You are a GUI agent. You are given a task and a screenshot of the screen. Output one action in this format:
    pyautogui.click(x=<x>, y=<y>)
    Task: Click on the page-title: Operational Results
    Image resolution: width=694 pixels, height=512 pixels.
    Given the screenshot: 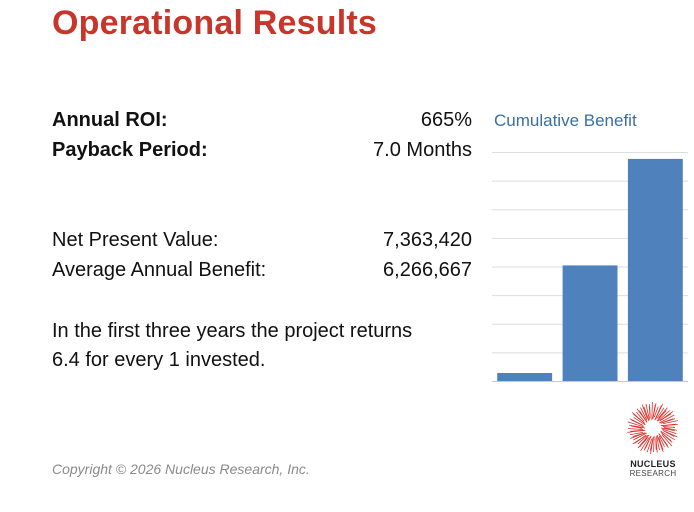 What is the action you would take?
    pyautogui.click(x=214, y=23)
    